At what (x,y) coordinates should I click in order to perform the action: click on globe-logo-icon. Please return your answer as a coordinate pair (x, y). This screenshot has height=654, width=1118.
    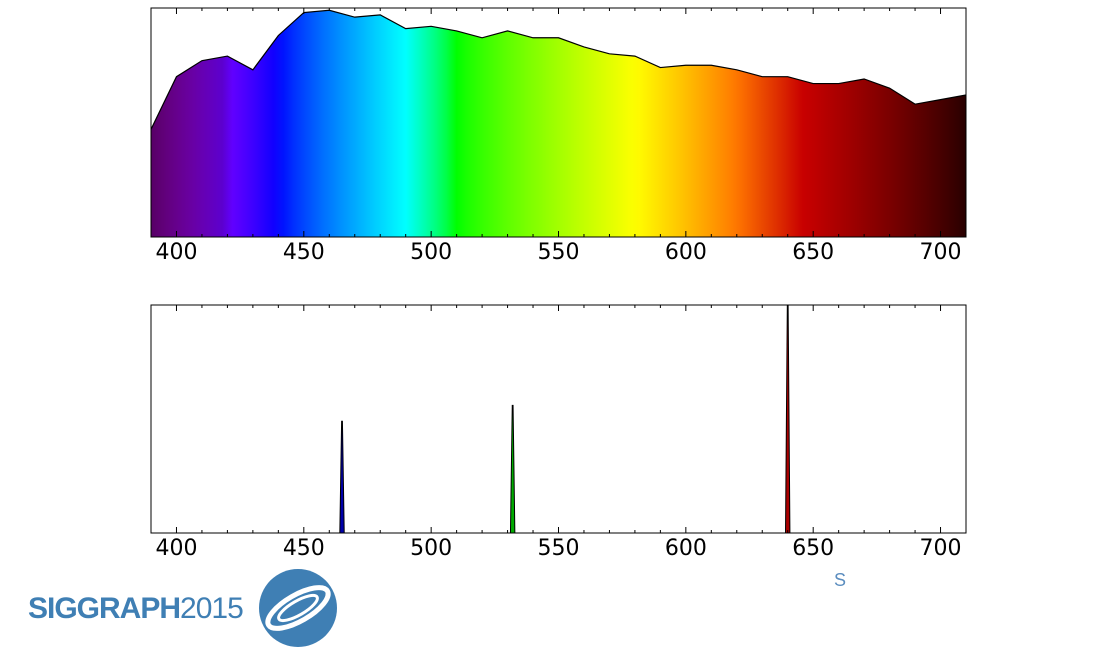
    Looking at the image, I should click on (298, 608).